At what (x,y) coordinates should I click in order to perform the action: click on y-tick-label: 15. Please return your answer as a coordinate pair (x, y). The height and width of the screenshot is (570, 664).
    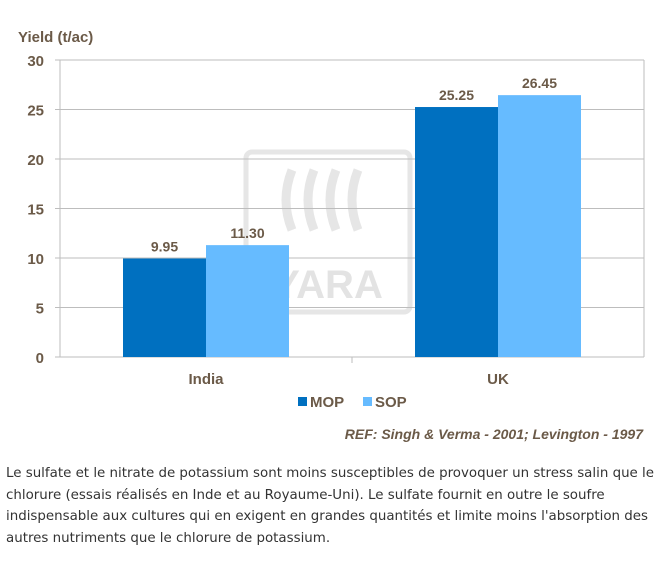
    Looking at the image, I should click on (35, 210).